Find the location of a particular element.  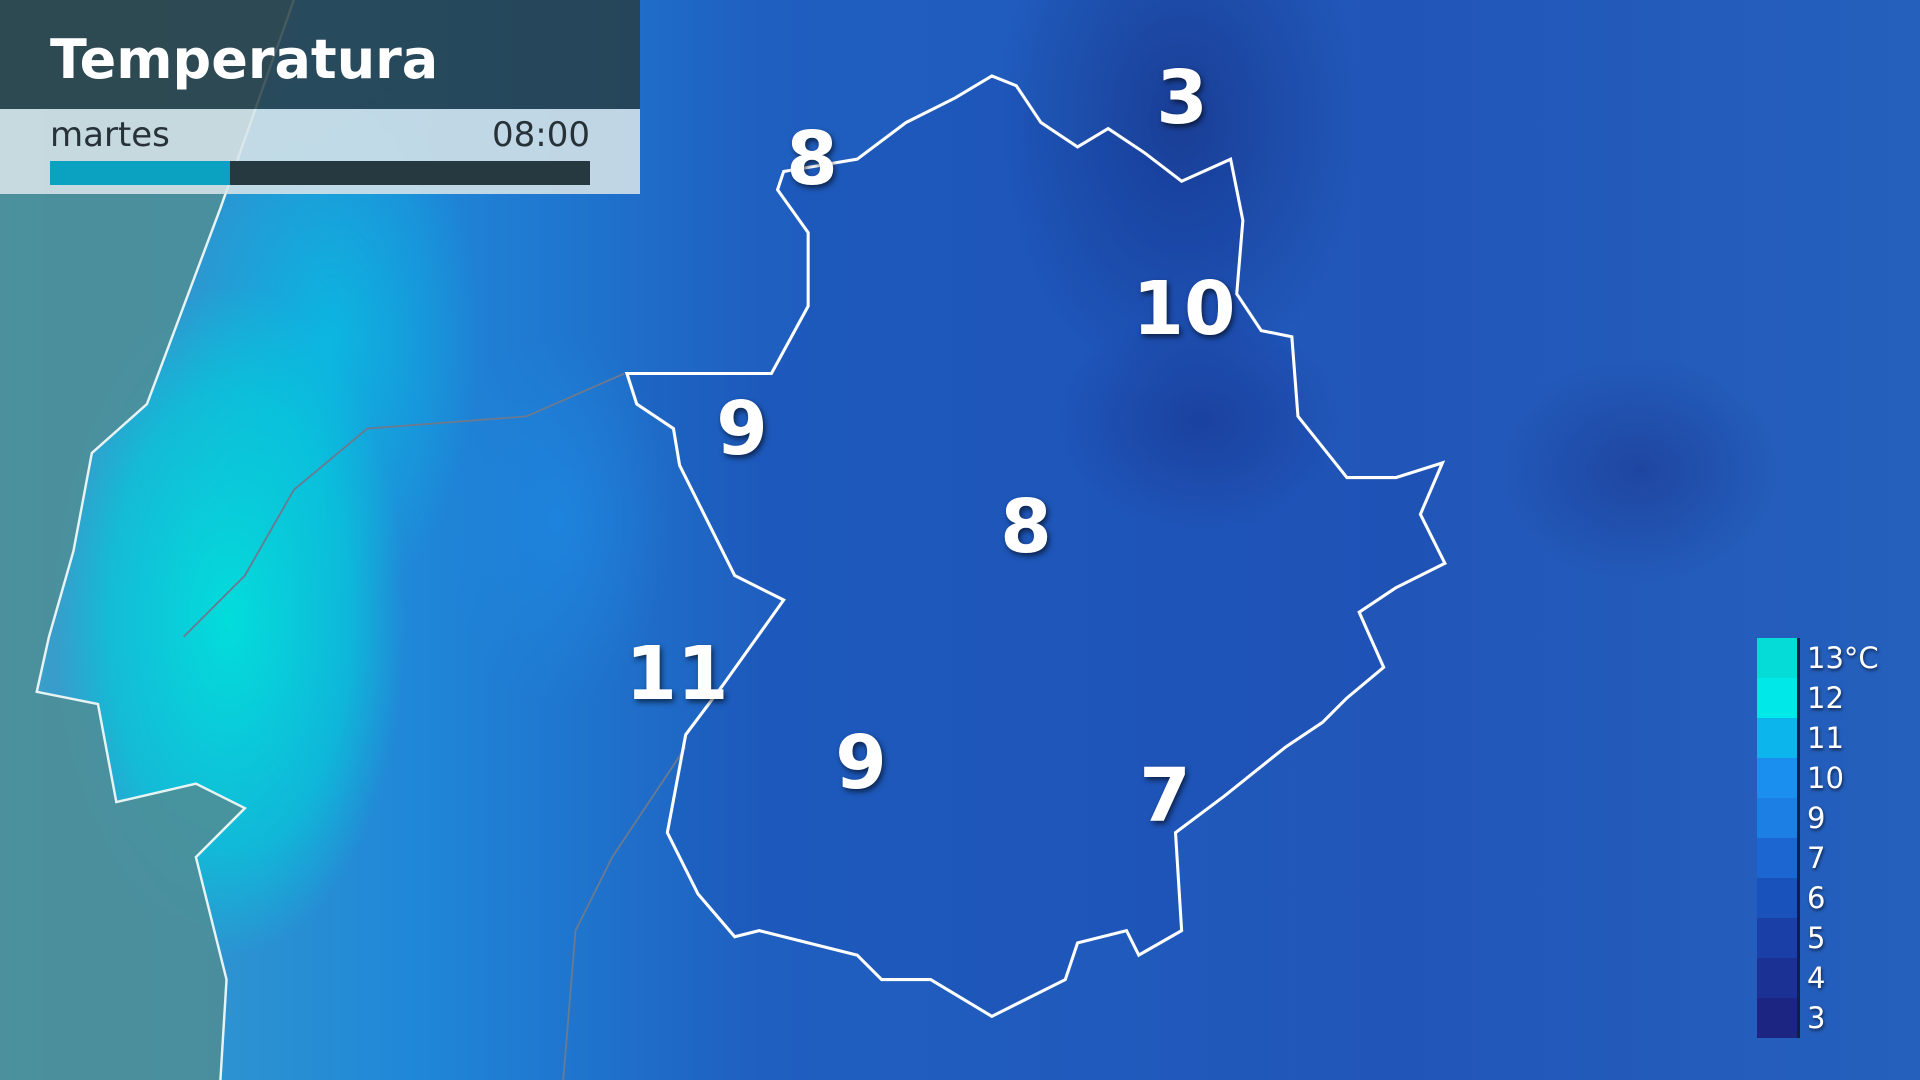

time-panel: martes 08:00 is located at coordinates (320, 151).